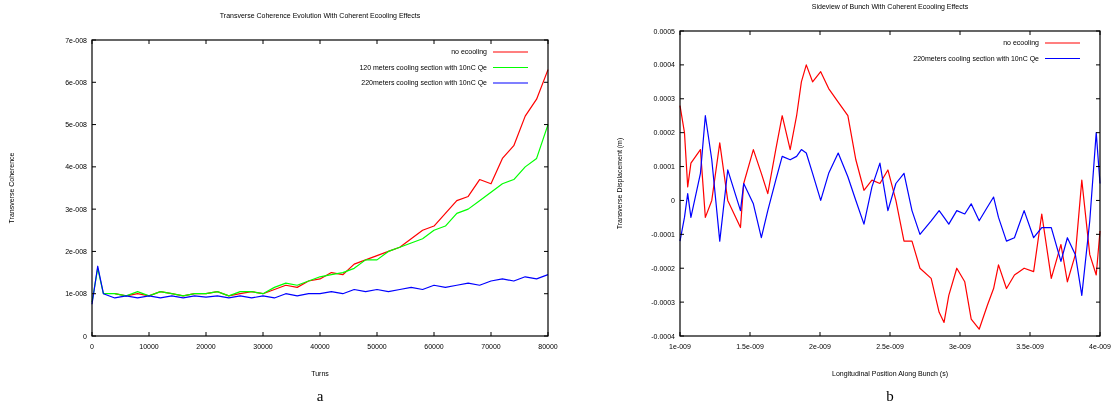 The width and height of the screenshot is (1114, 408). I want to click on text: a, so click(320, 396).